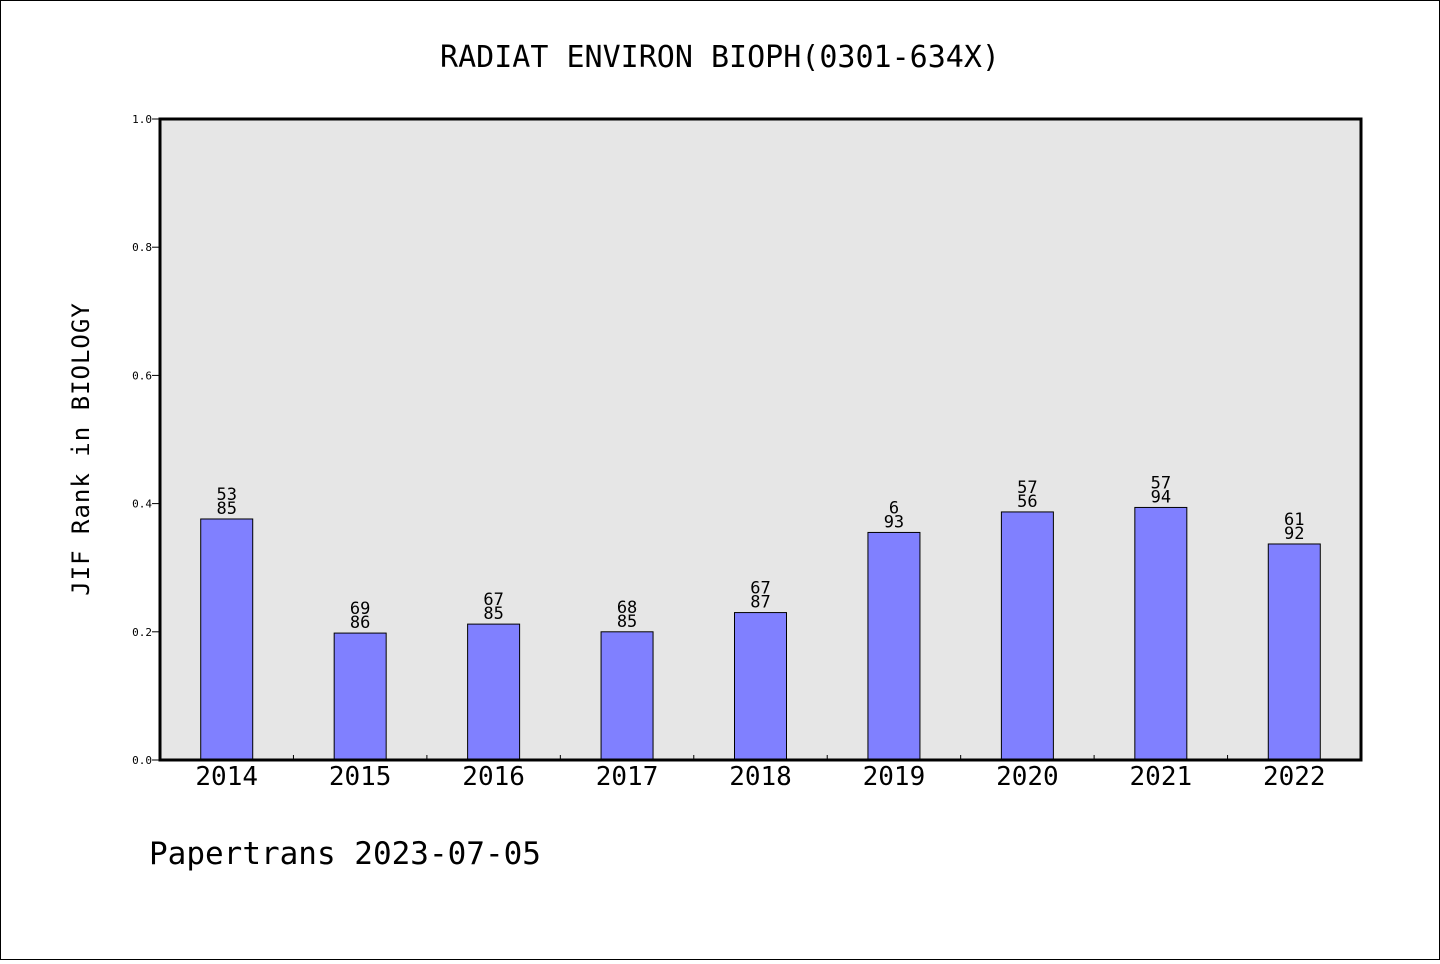  I want to click on data-label-top: 53, so click(226, 495).